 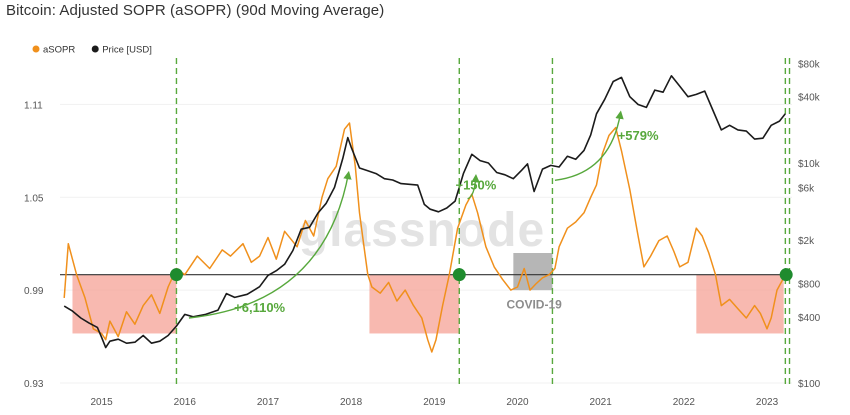 What do you see at coordinates (259, 307) in the screenshot?
I see `gain-annotation: +6,110%` at bounding box center [259, 307].